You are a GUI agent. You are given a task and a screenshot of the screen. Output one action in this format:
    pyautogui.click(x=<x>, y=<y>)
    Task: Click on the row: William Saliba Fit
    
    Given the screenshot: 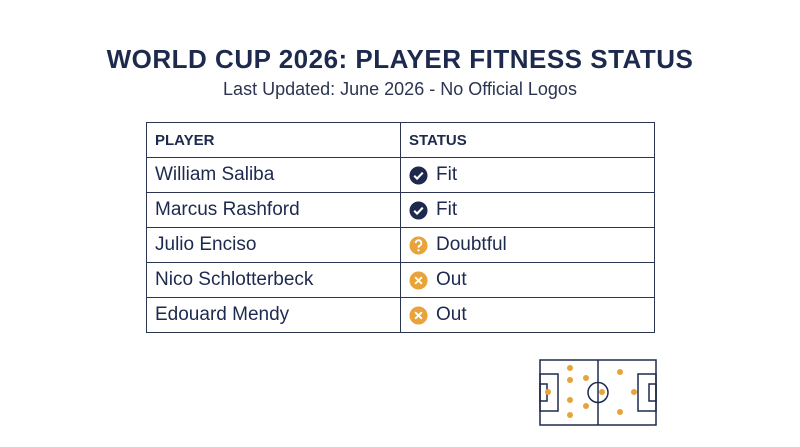 What is the action you would take?
    pyautogui.click(x=400, y=175)
    